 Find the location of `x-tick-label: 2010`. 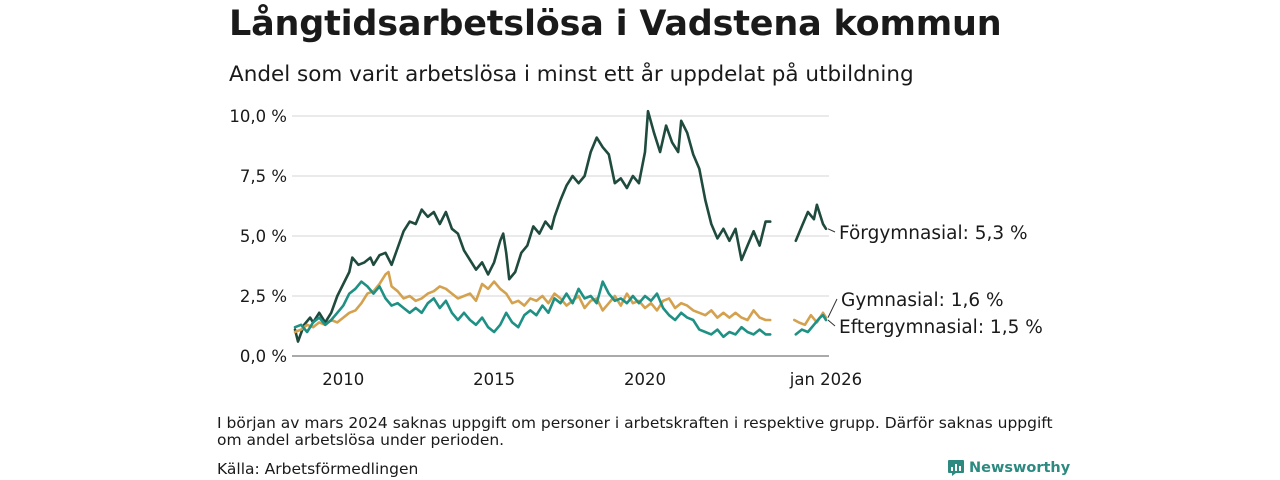

x-tick-label: 2010 is located at coordinates (343, 379).